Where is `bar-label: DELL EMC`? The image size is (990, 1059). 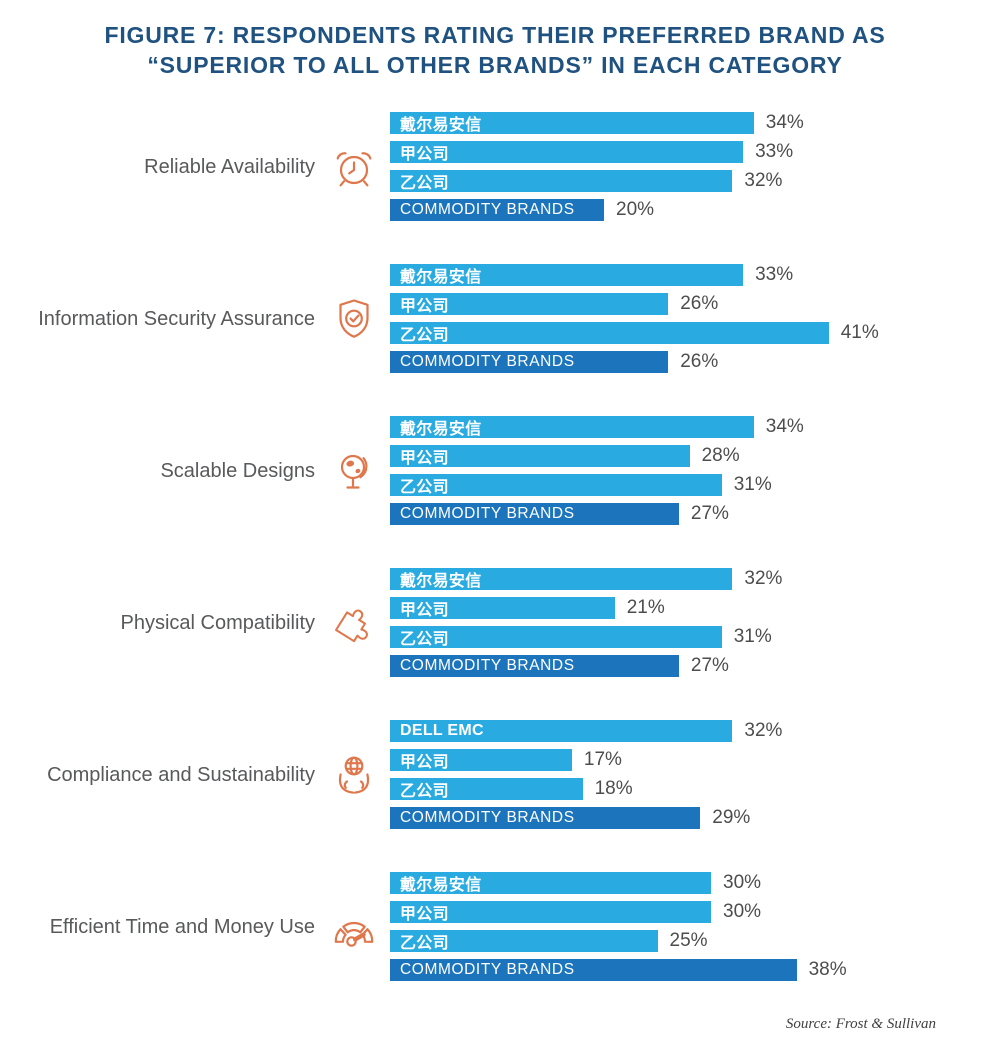
bar-label: DELL EMC is located at coordinates (442, 730).